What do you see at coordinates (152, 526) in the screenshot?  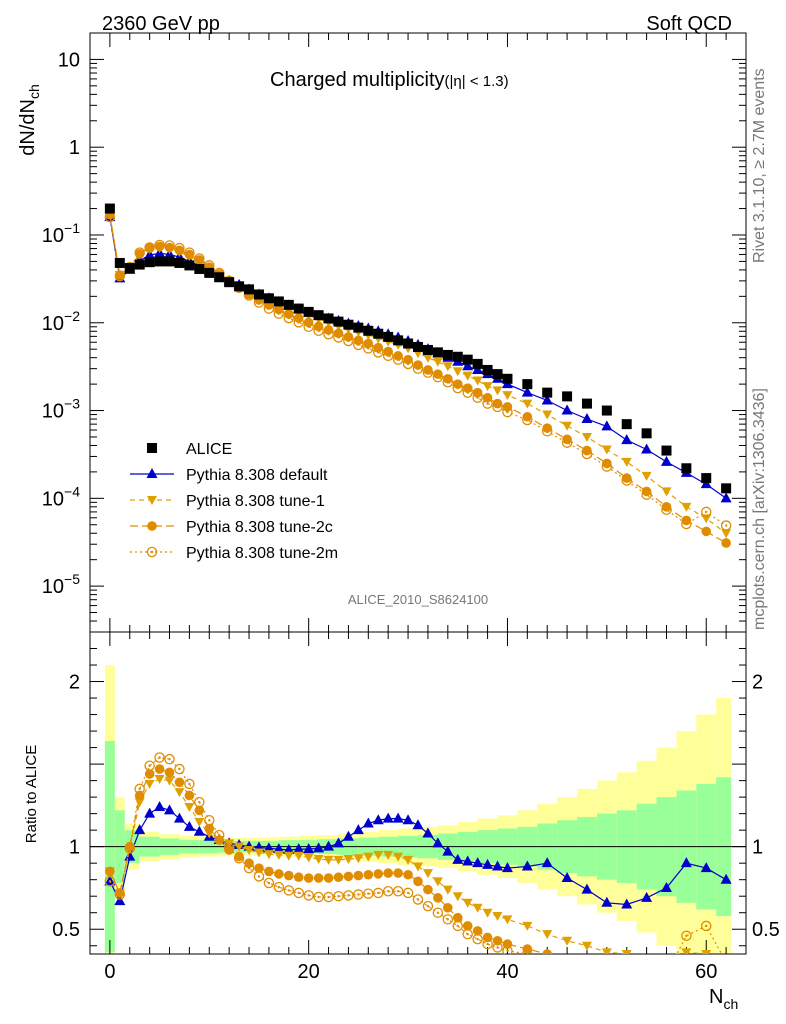 I see `legend-marker` at bounding box center [152, 526].